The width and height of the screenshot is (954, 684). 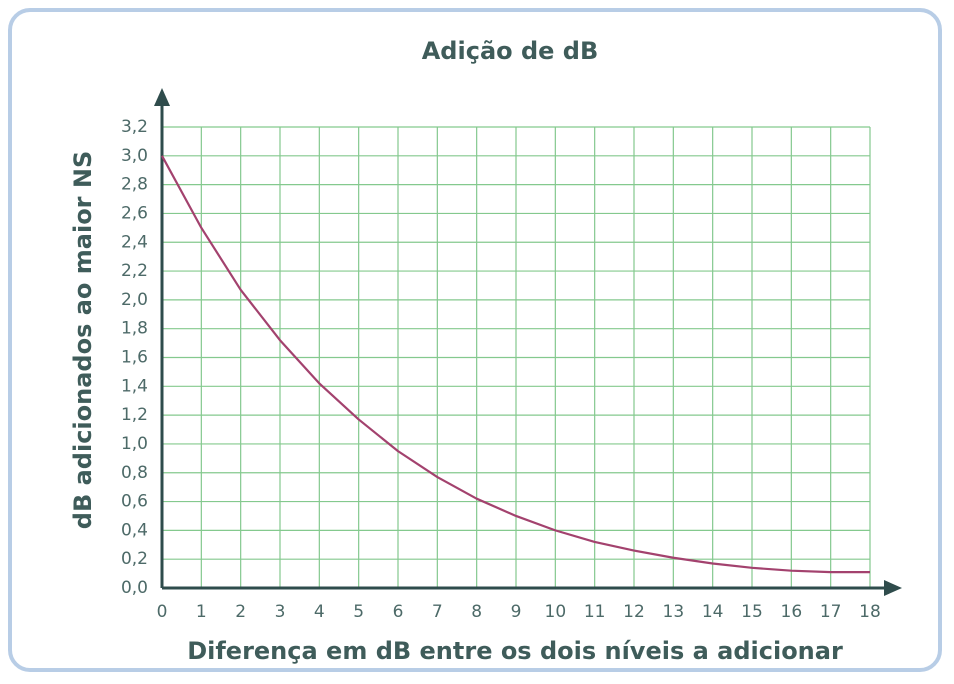 I want to click on x-tick-label: 16, so click(x=792, y=612).